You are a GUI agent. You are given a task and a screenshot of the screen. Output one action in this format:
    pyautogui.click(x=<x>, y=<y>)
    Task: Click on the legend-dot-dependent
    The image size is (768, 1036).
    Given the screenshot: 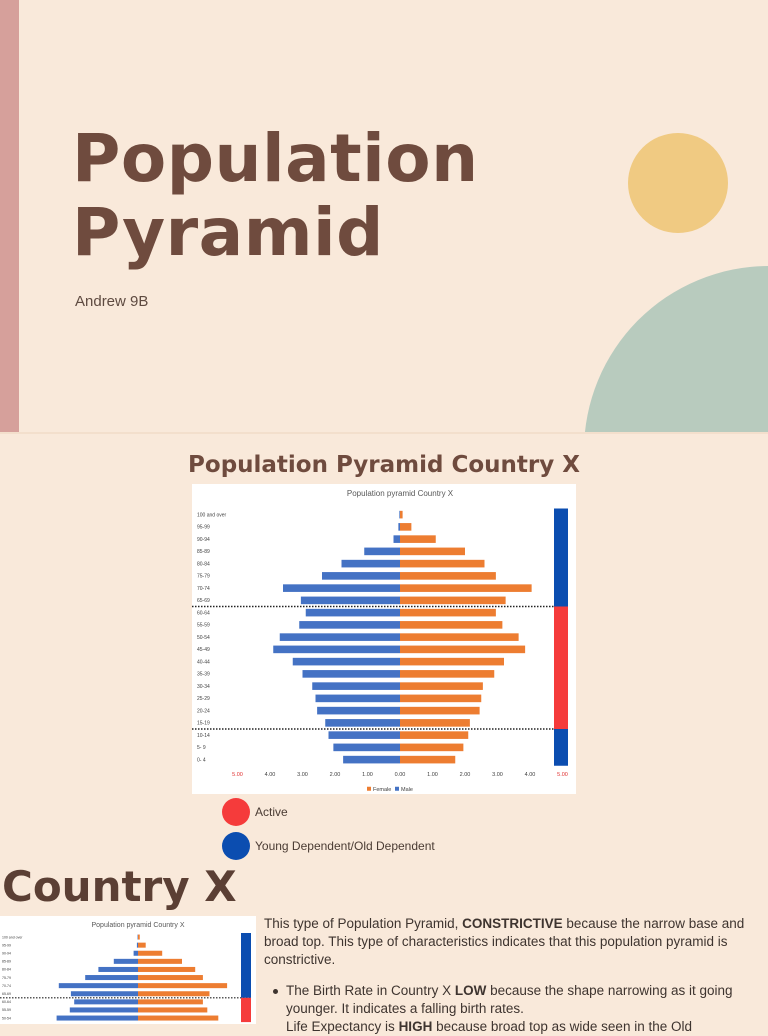 What is the action you would take?
    pyautogui.click(x=236, y=846)
    